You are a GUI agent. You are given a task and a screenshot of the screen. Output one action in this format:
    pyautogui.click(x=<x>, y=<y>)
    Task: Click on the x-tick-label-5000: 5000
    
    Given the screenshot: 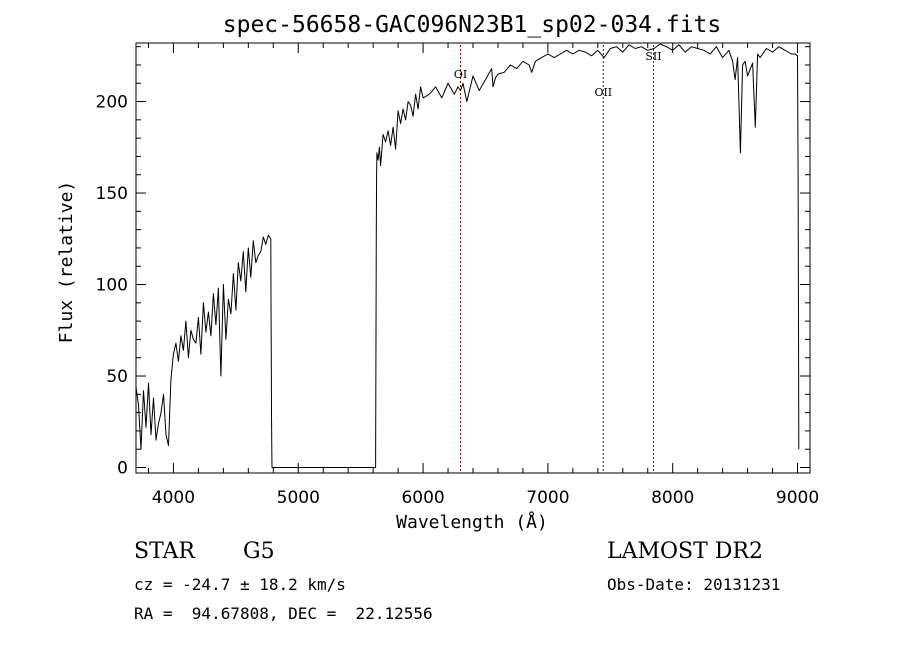 What is the action you would take?
    pyautogui.click(x=298, y=498)
    